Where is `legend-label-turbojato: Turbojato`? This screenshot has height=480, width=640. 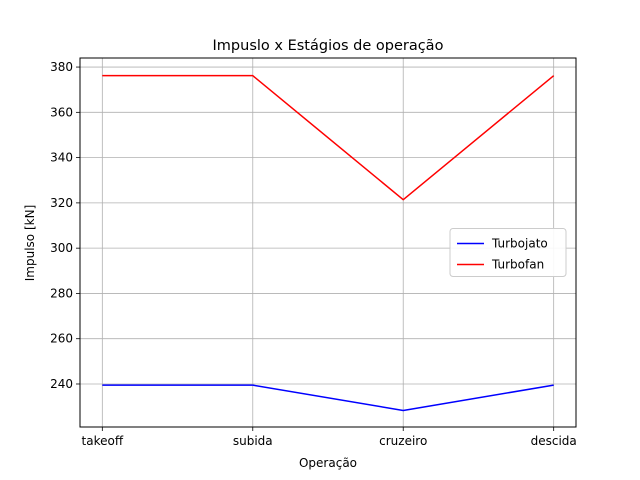 legend-label-turbojato: Turbojato is located at coordinates (519, 244).